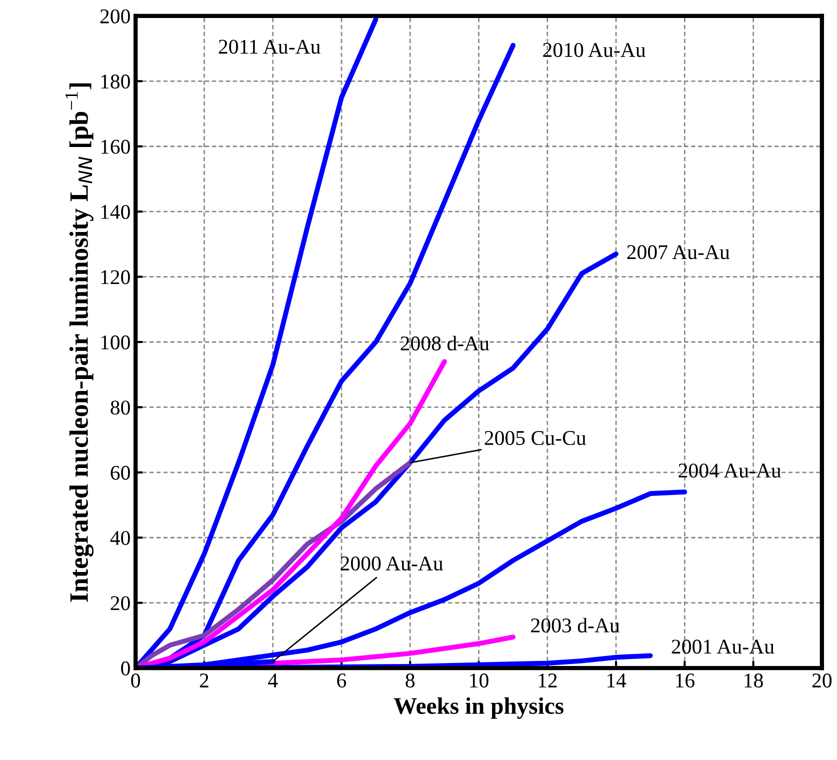 The height and width of the screenshot is (760, 837). I want to click on annotation: 2001 Au-Au, so click(723, 647).